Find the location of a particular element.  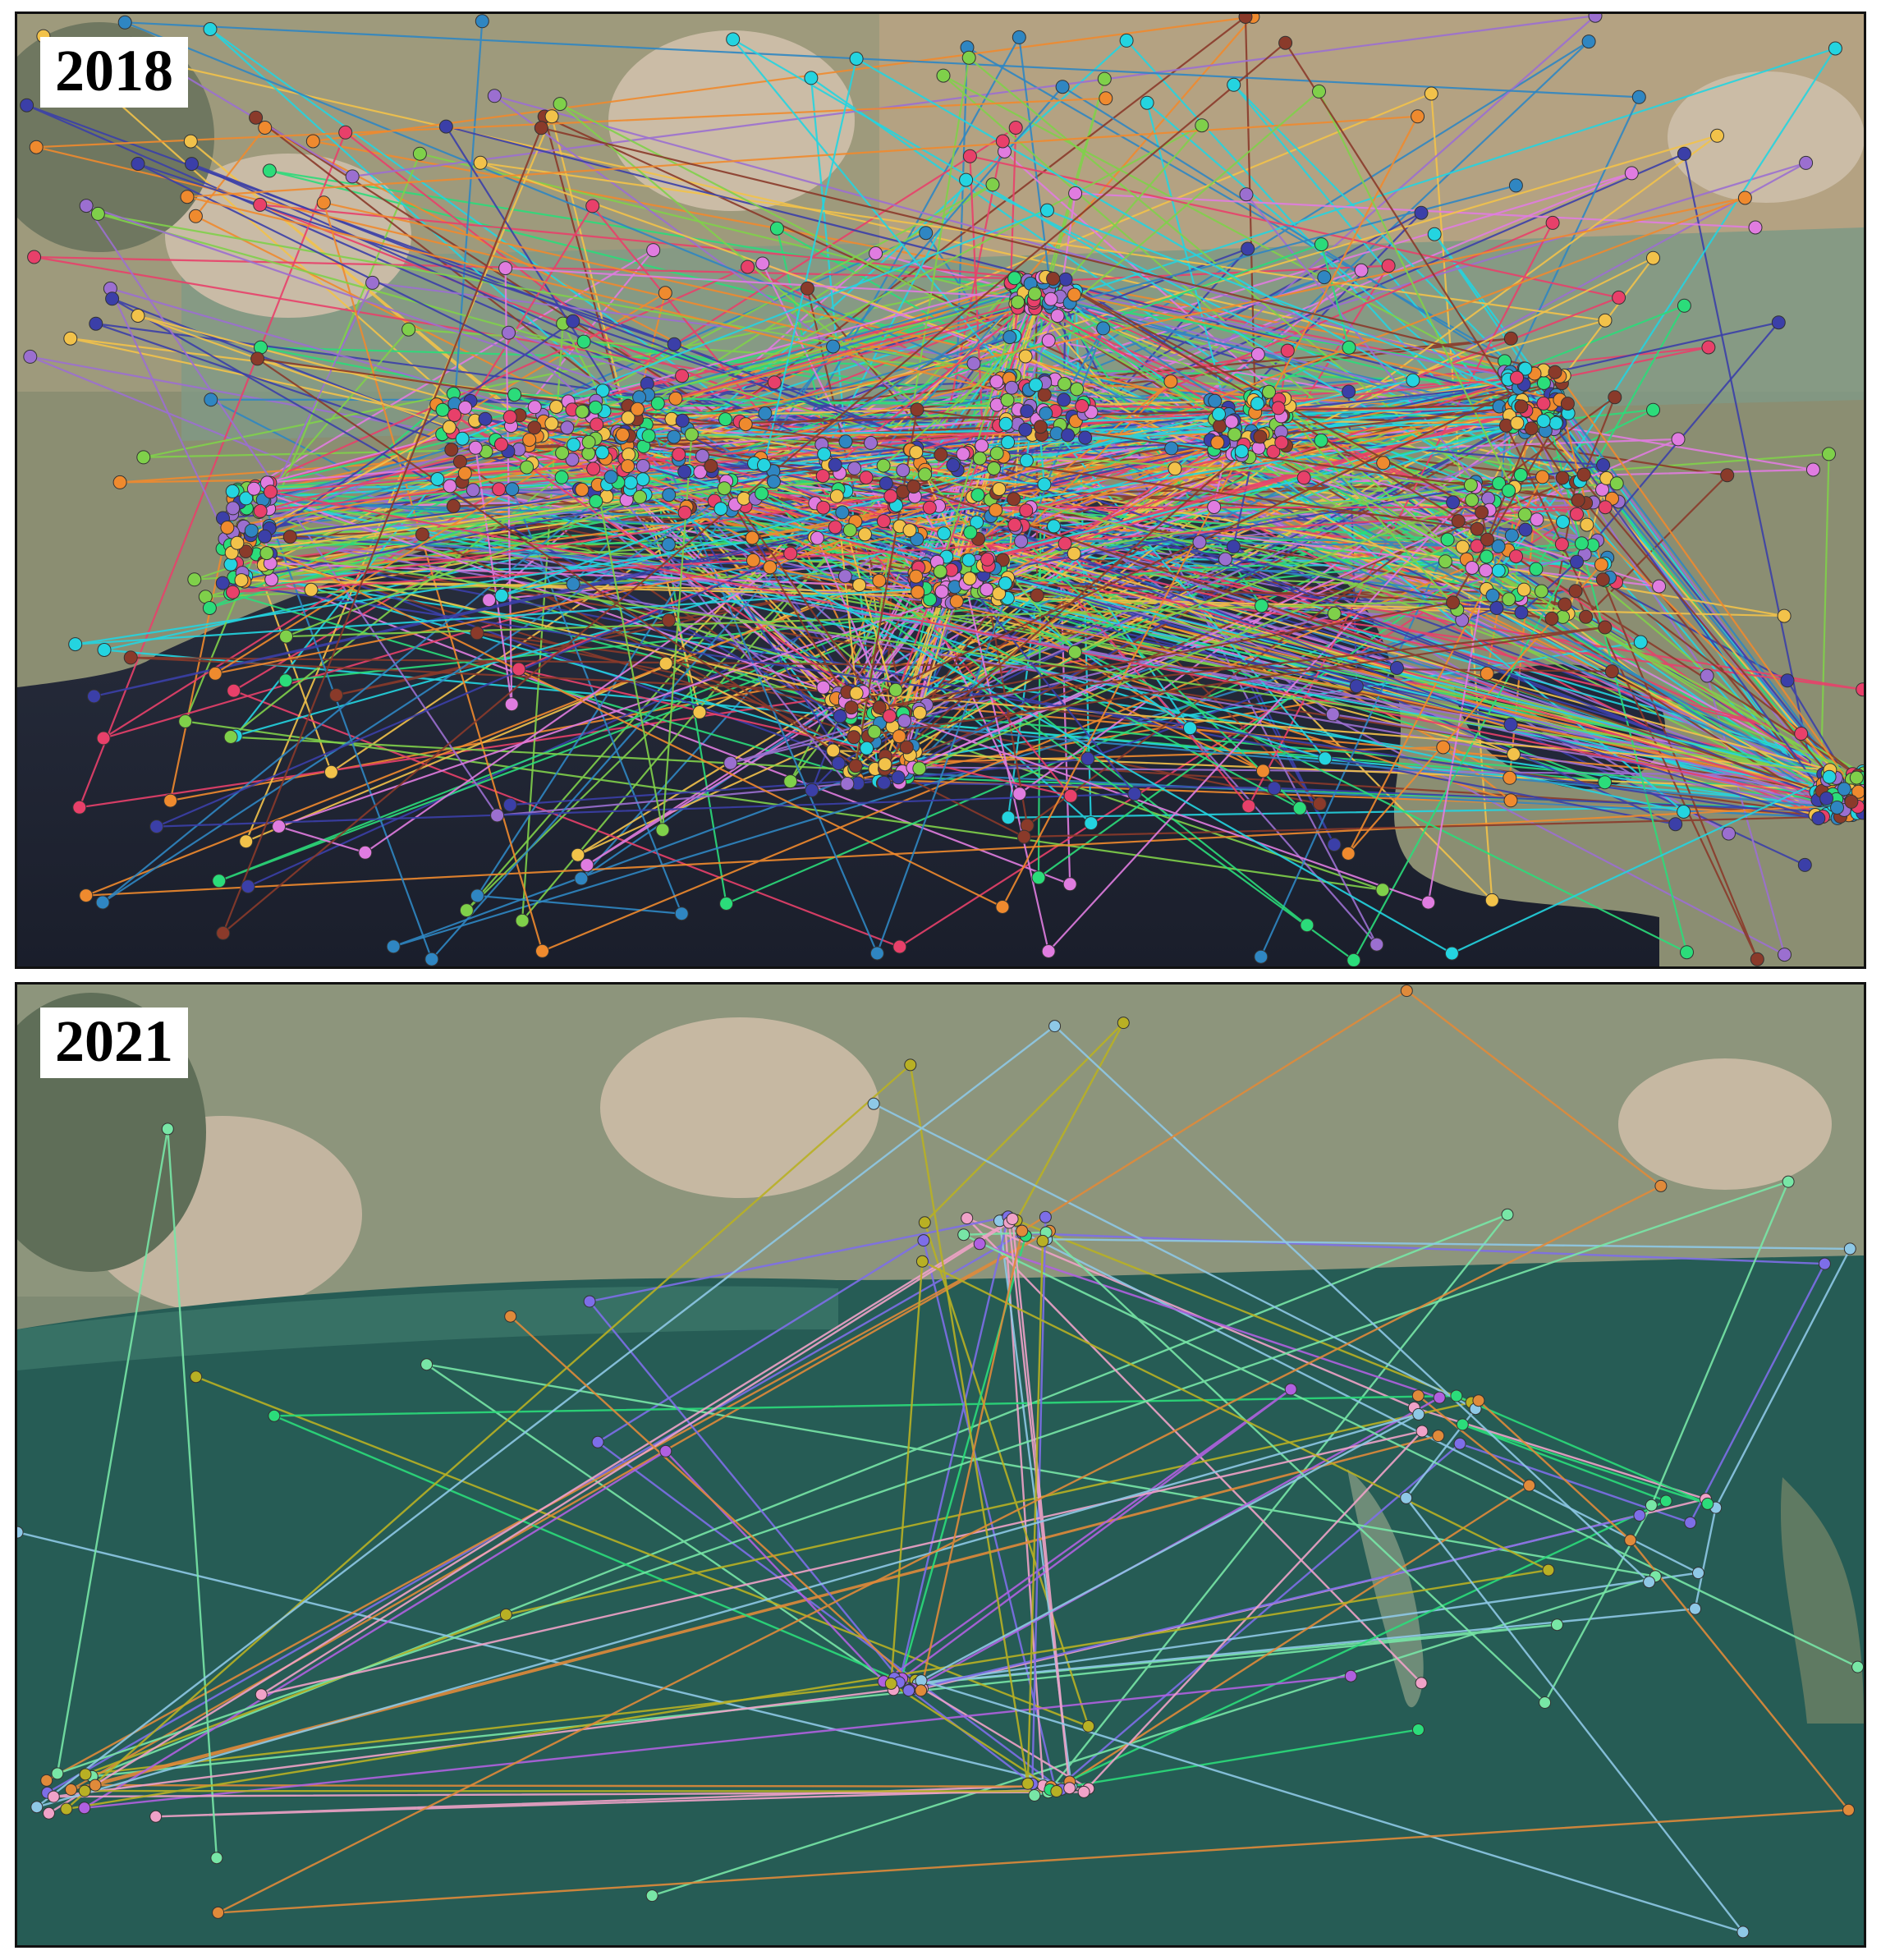

village-central is located at coordinates (739, 1107).